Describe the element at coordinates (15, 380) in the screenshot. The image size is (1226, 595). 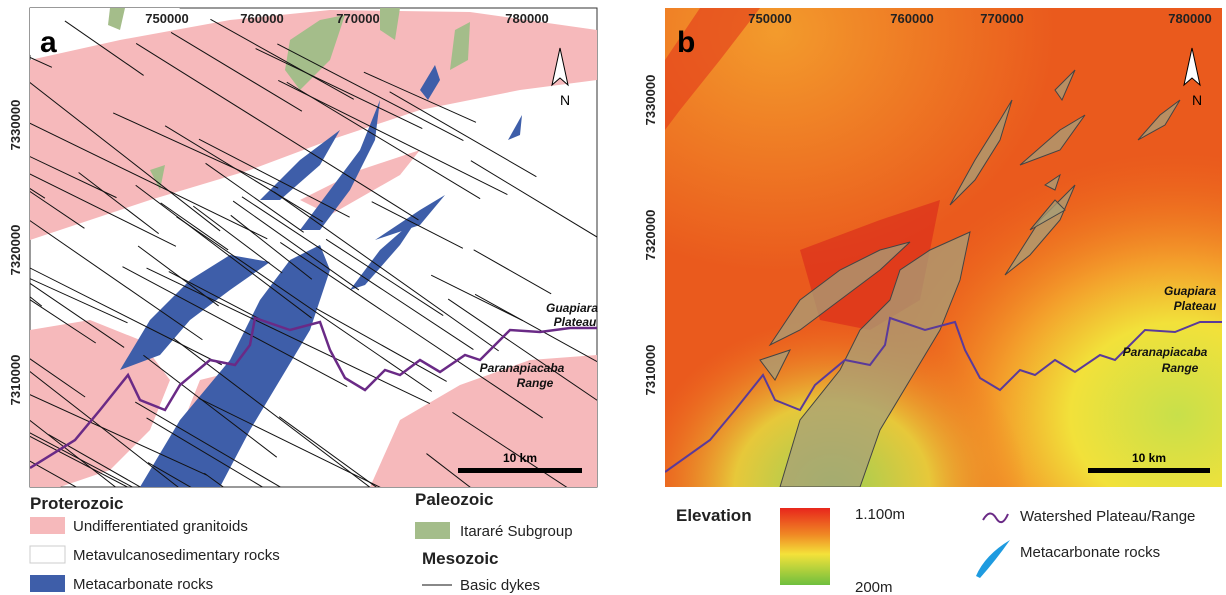
I see `y-tick-label: 7310000` at that location.